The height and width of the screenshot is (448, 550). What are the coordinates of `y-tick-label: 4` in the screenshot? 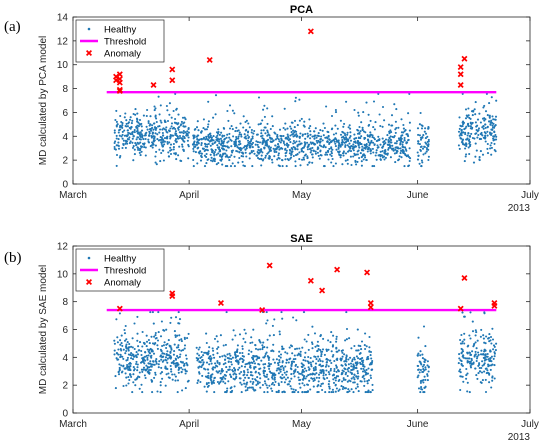 It's located at (65, 137).